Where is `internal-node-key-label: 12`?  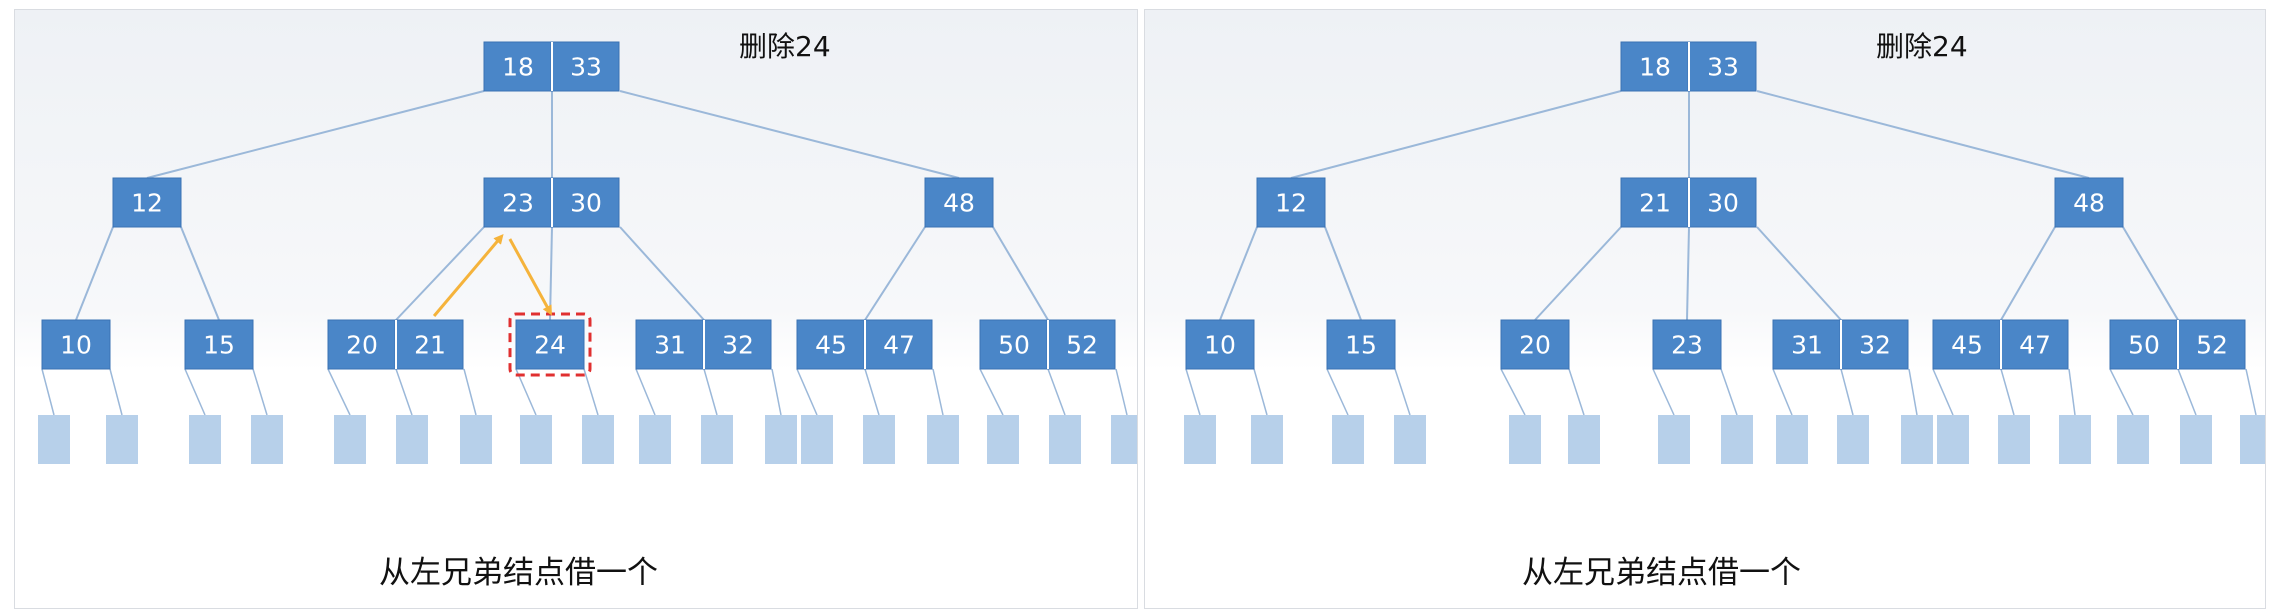
internal-node-key-label: 12 is located at coordinates (147, 203).